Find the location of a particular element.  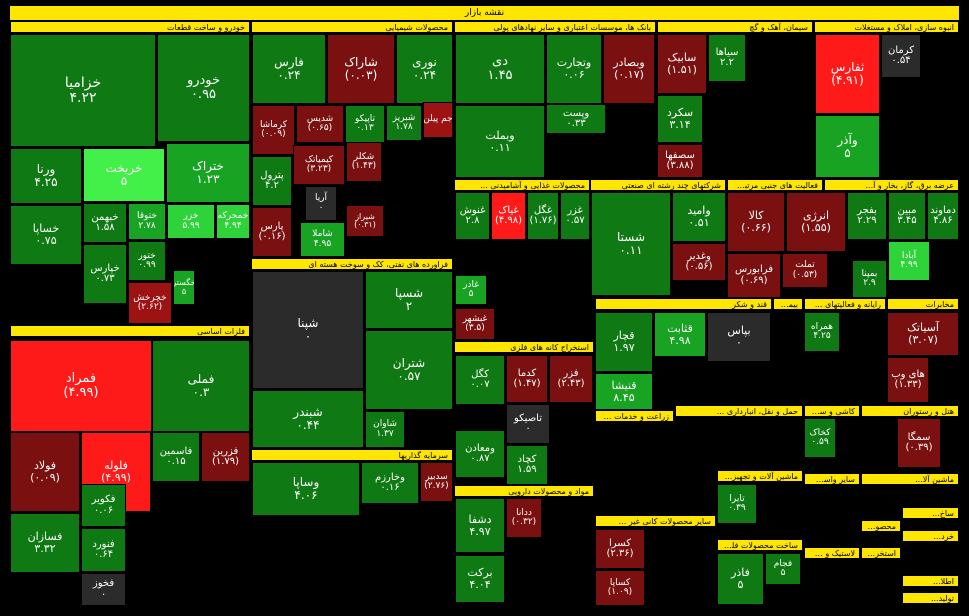

stock-tile-kkhak: کخاک ۰.۵۹ is located at coordinates (820, 438).